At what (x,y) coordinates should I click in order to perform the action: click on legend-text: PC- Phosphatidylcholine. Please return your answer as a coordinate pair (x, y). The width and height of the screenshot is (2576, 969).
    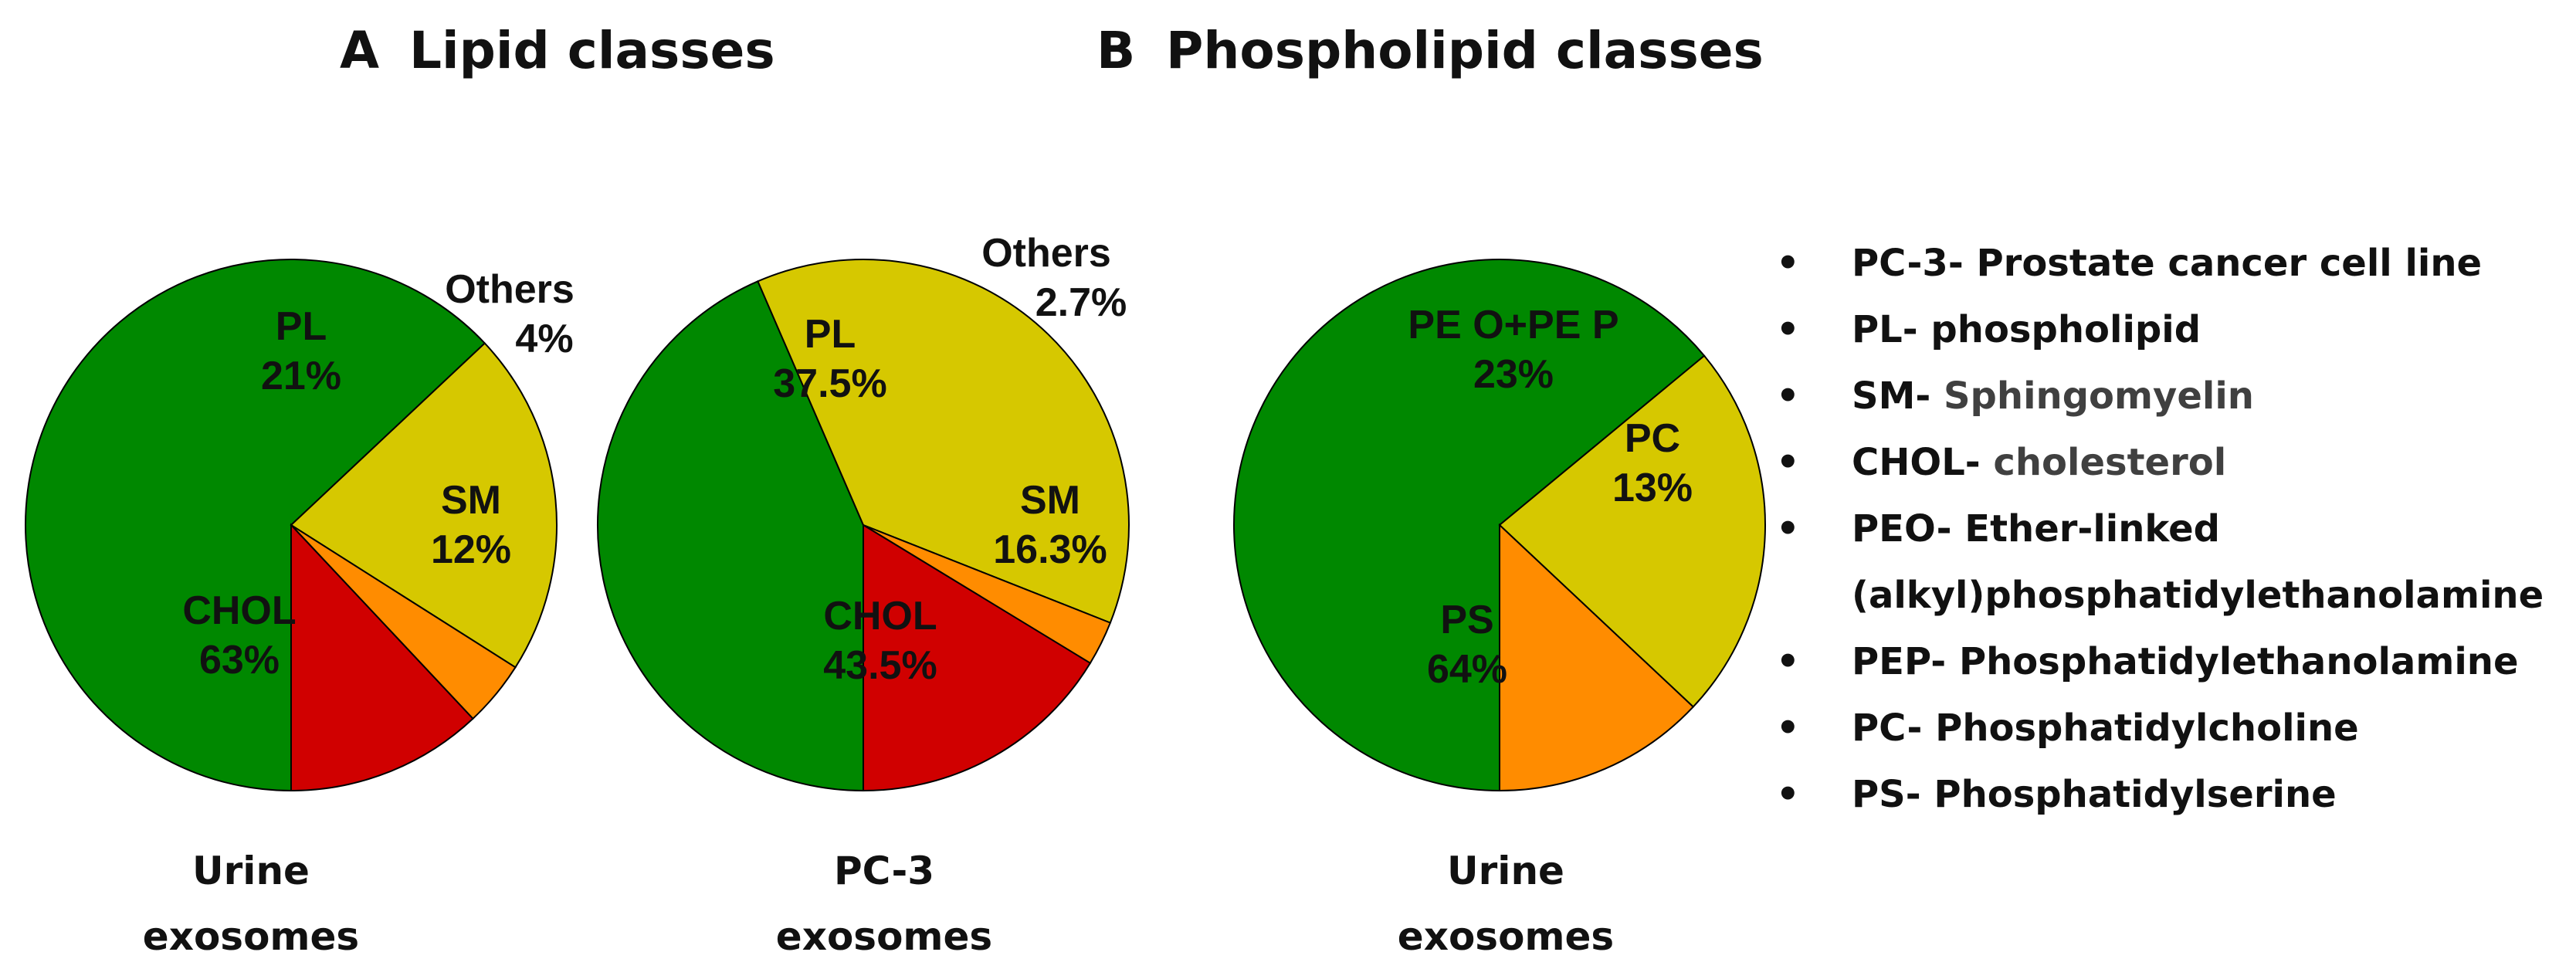
    Looking at the image, I should click on (2211, 728).